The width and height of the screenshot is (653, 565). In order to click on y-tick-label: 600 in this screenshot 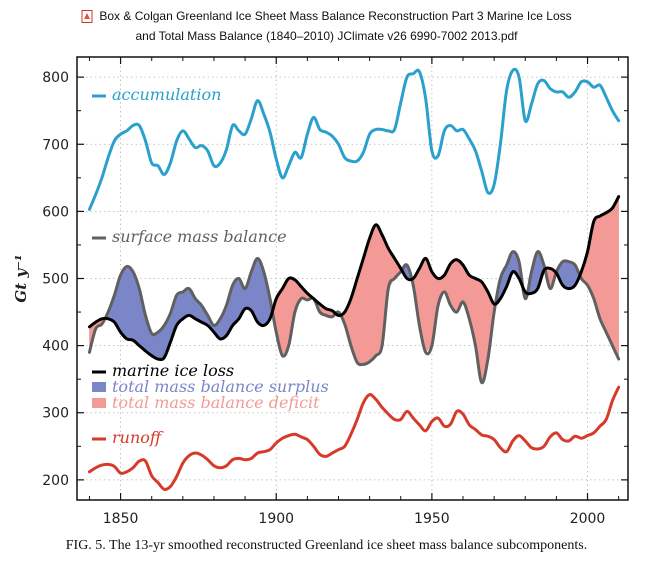, I will do `click(55, 212)`.